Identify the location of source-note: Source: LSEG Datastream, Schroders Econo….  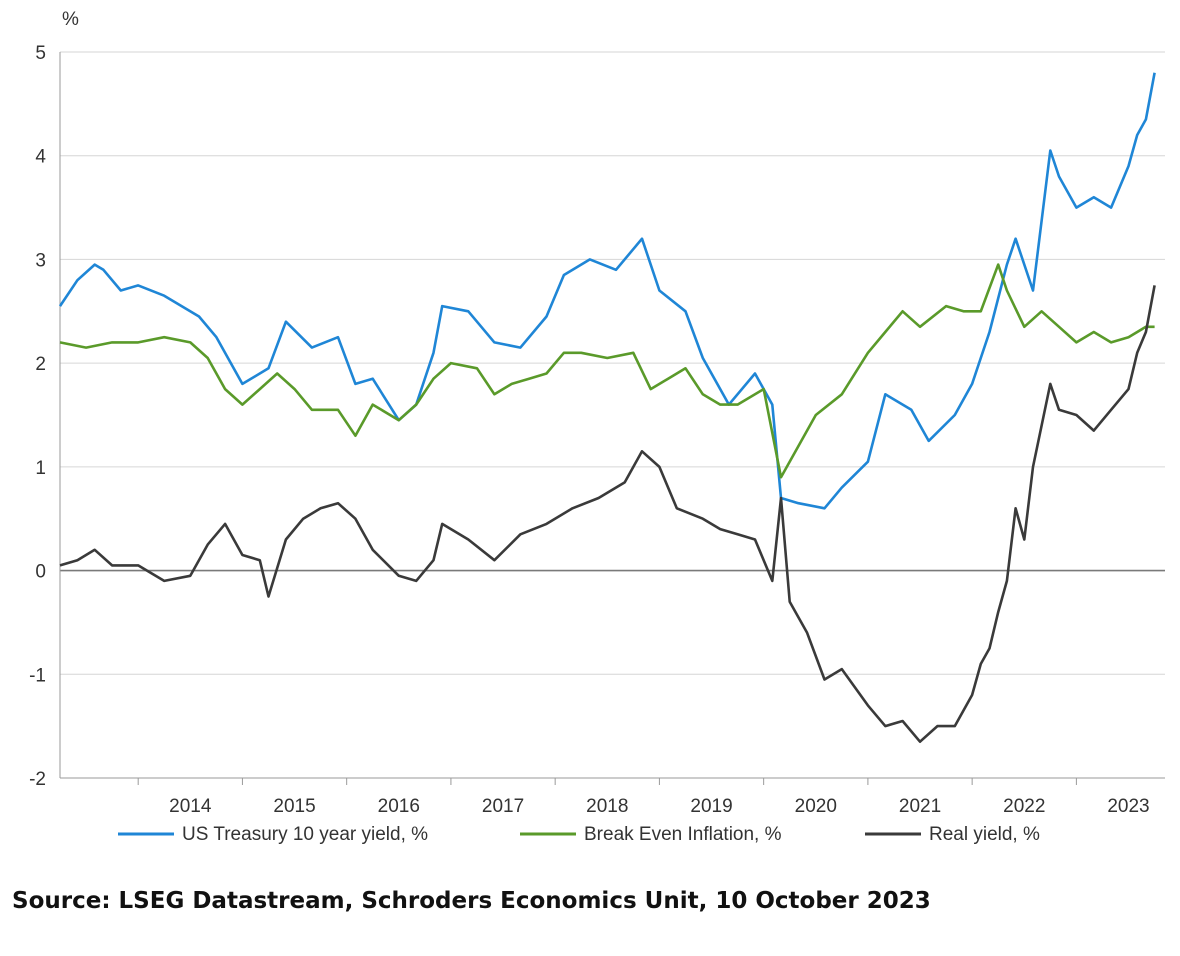
(471, 901).